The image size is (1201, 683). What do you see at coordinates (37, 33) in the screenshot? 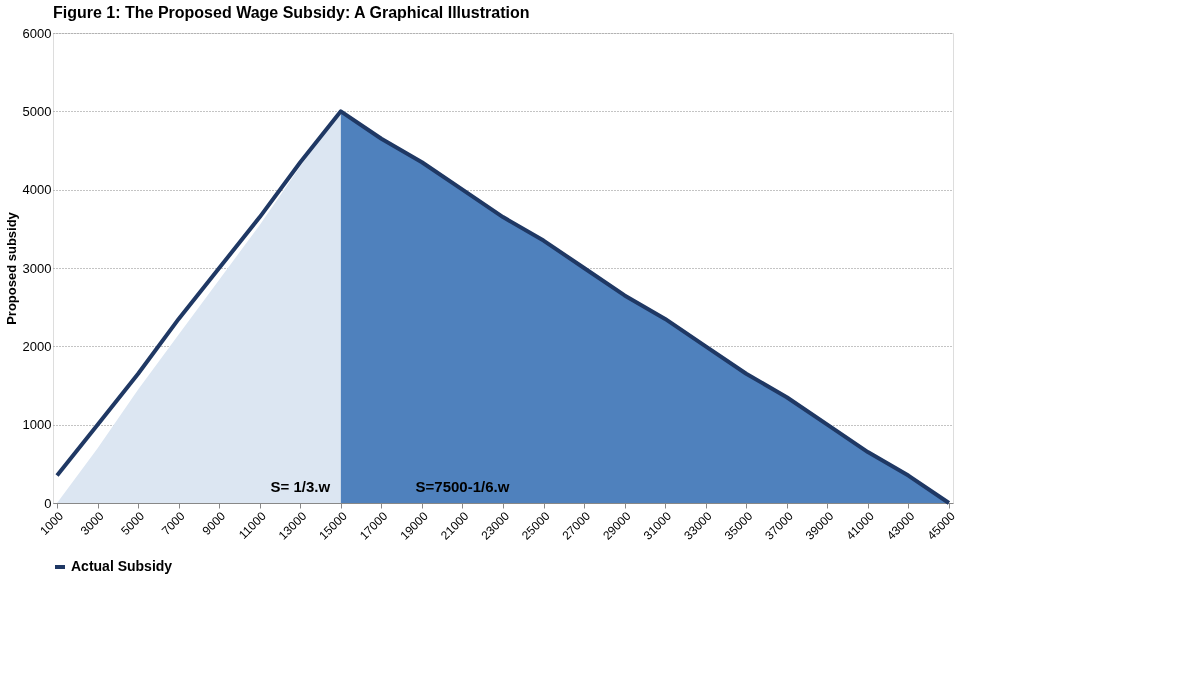
I see `y-tick-label: 6000` at bounding box center [37, 33].